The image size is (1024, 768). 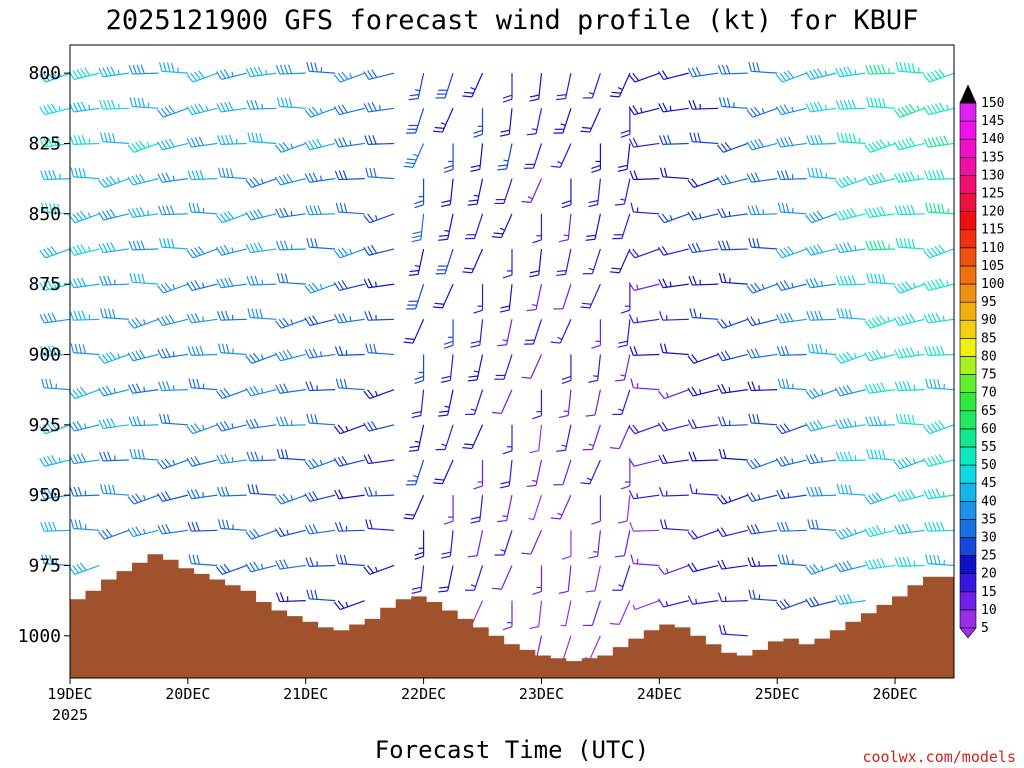 I want to click on colorbar-tick-label: 120, so click(x=992, y=212).